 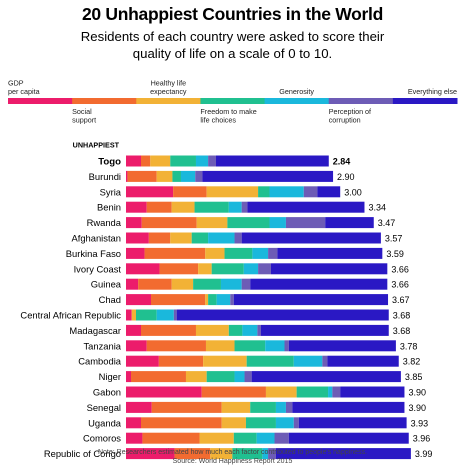 I want to click on country-label: Senegal, so click(x=104, y=407).